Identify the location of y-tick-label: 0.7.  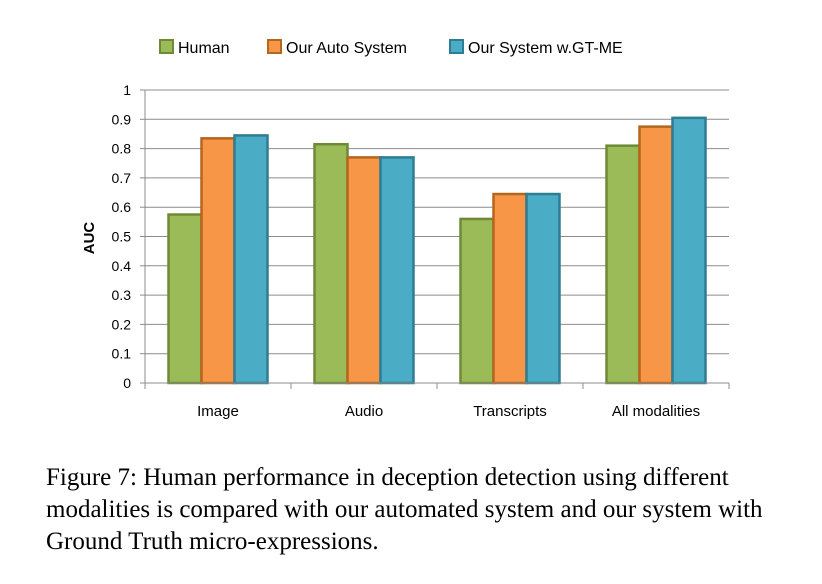
(122, 178).